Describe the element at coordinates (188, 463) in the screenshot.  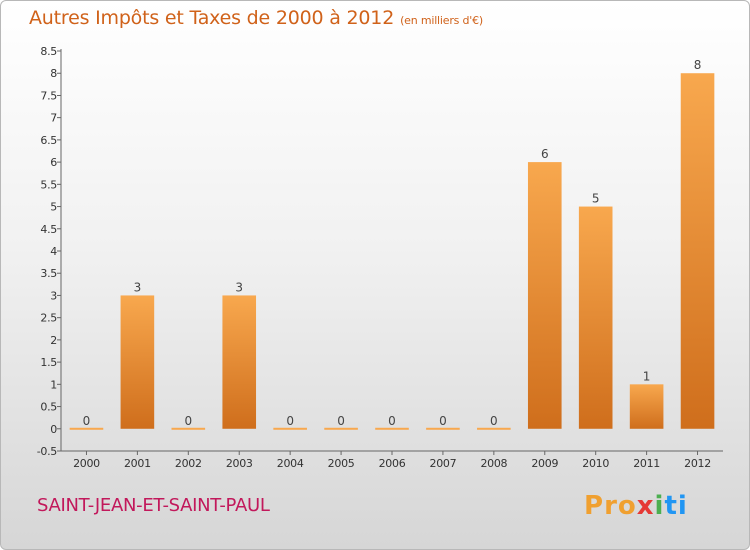
I see `x-tick-label: 2002` at that location.